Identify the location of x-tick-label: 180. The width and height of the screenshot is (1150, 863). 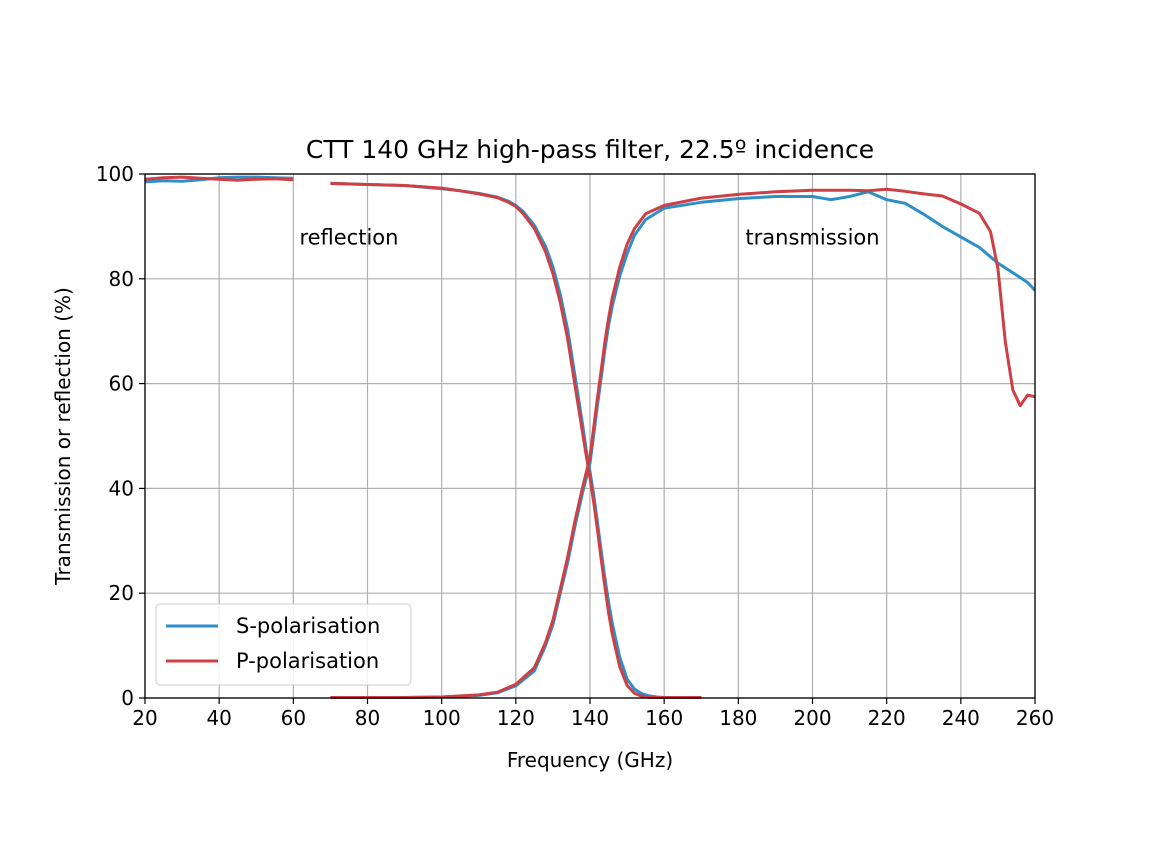
(738, 718).